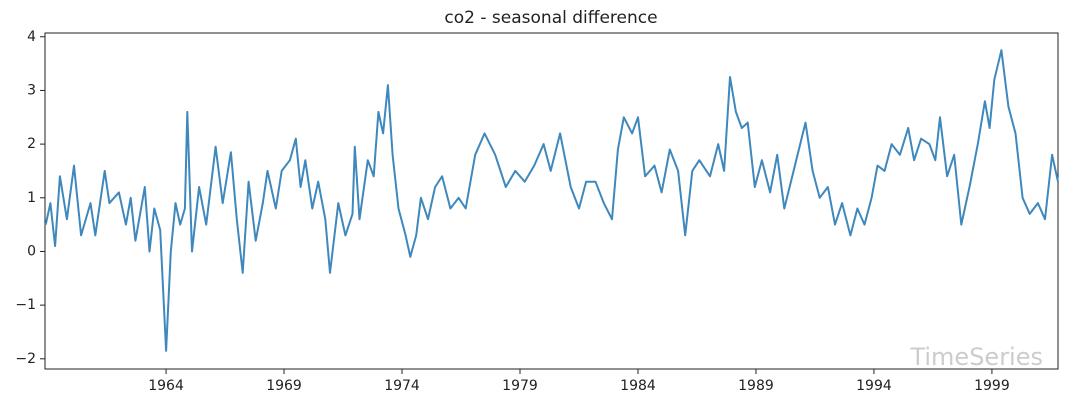 The height and width of the screenshot is (404, 1080). What do you see at coordinates (520, 386) in the screenshot?
I see `x-tick-label: 1979` at bounding box center [520, 386].